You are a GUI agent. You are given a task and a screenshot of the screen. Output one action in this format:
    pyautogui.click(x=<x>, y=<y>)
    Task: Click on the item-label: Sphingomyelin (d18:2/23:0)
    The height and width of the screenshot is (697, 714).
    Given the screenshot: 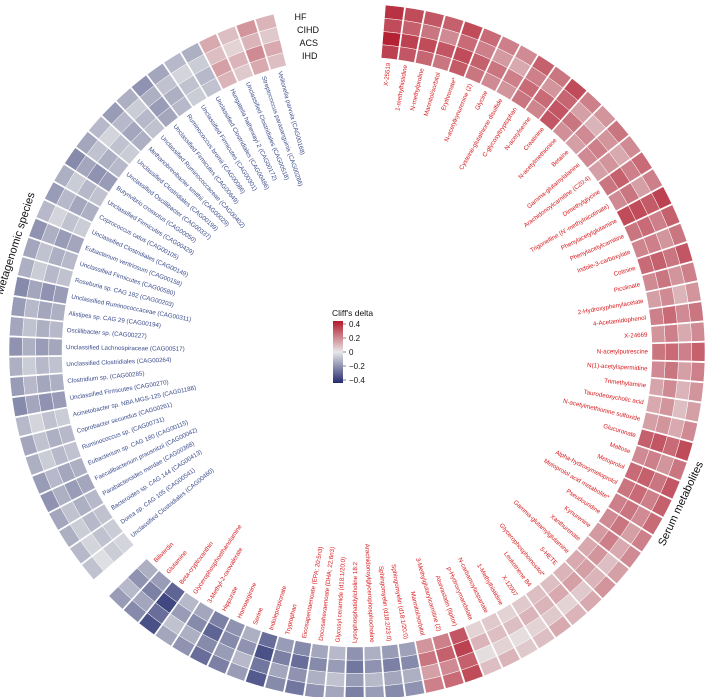 What is the action you would take?
    pyautogui.click(x=384, y=604)
    